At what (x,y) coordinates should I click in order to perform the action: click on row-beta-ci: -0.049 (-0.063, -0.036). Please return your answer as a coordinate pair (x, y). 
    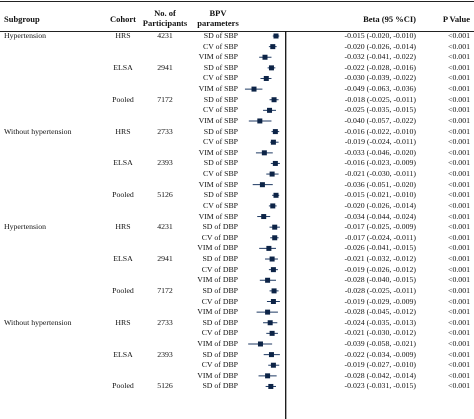
    Looking at the image, I should click on (380, 89).